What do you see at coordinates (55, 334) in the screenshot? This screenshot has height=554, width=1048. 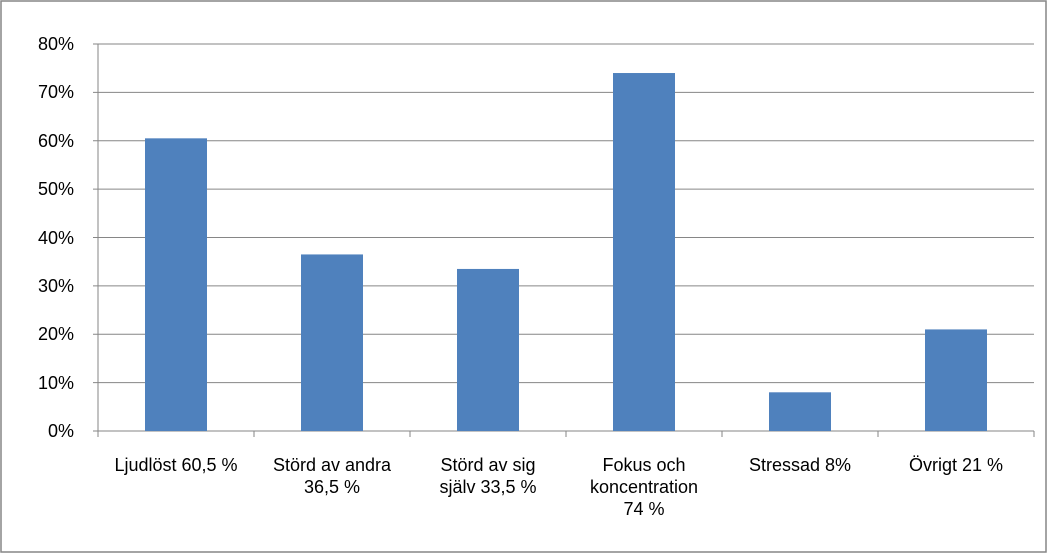 I see `y-tick-label: 20%` at bounding box center [55, 334].